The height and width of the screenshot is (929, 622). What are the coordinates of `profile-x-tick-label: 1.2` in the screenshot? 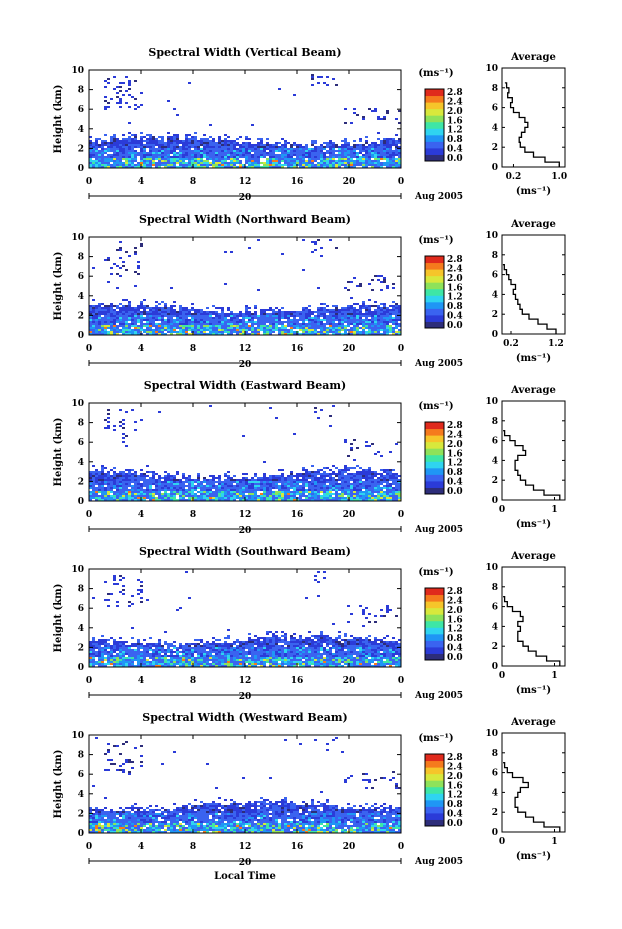 It's located at (556, 344).